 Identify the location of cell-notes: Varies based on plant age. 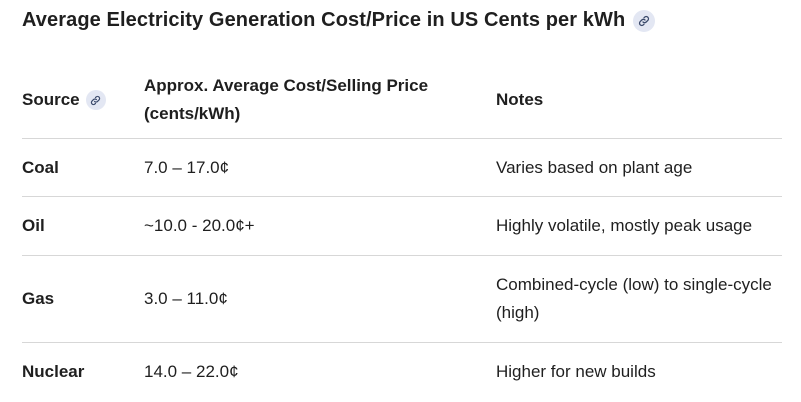
(594, 167).